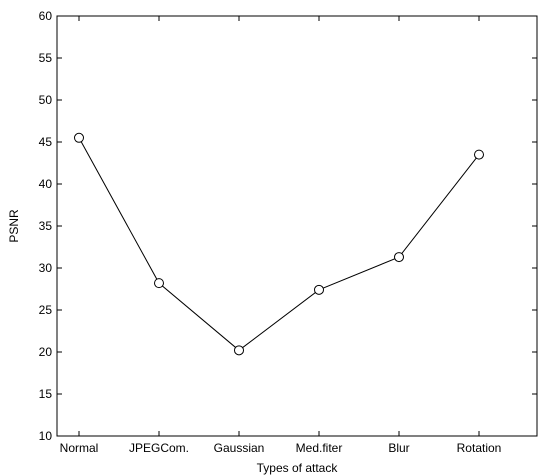  What do you see at coordinates (46, 58) in the screenshot?
I see `y-tick-label: 55` at bounding box center [46, 58].